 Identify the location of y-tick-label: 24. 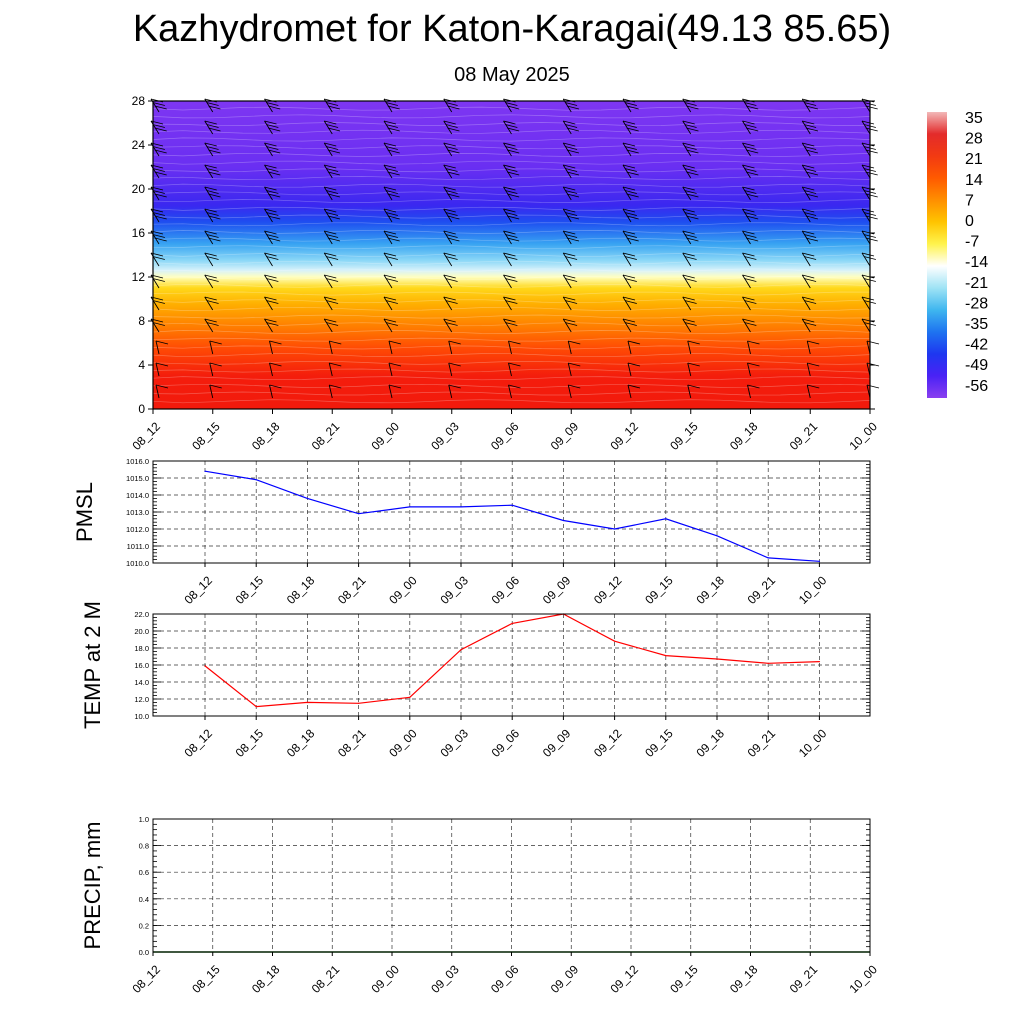
(139, 145).